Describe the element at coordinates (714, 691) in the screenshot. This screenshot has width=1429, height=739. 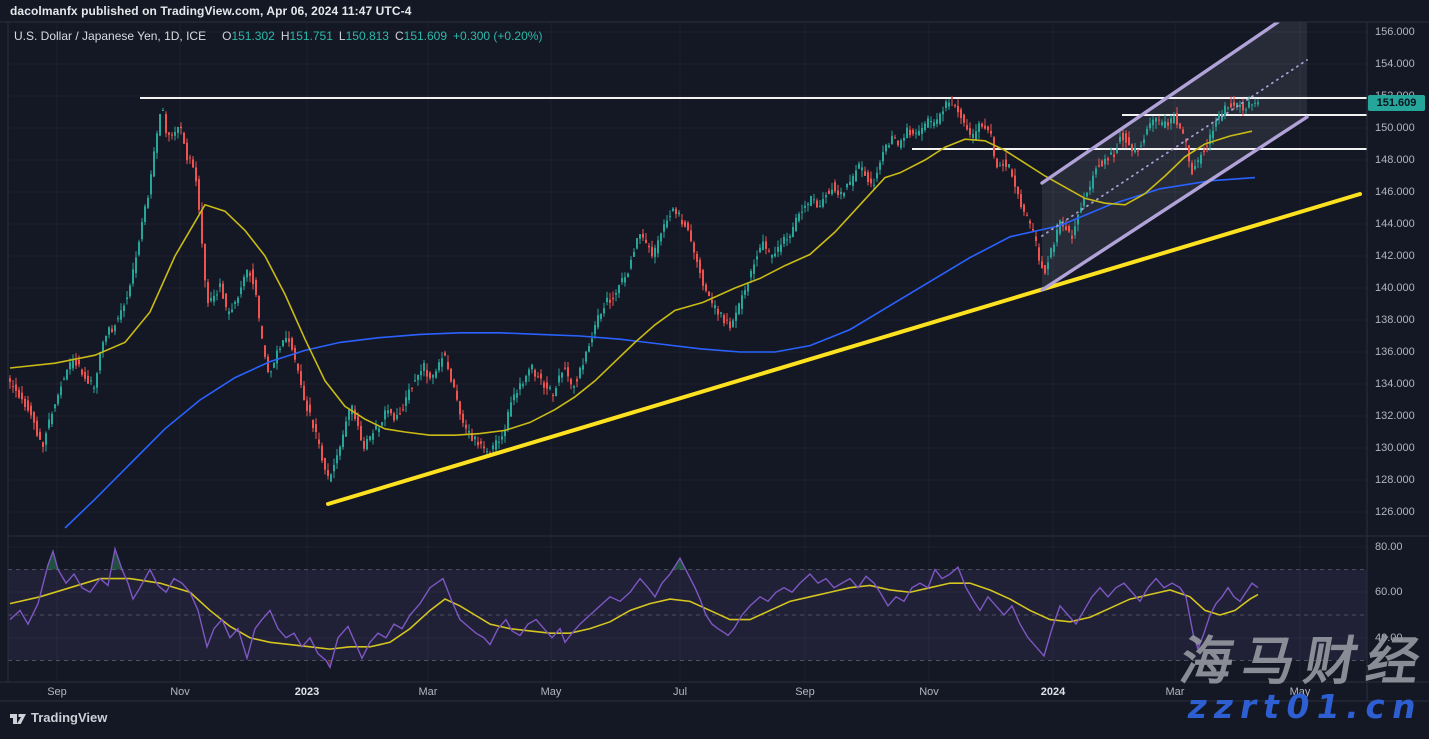
I see `time-axis: Sep Nov 2023 Mar May Jul Sep Nov 2024 Mar May` at that location.